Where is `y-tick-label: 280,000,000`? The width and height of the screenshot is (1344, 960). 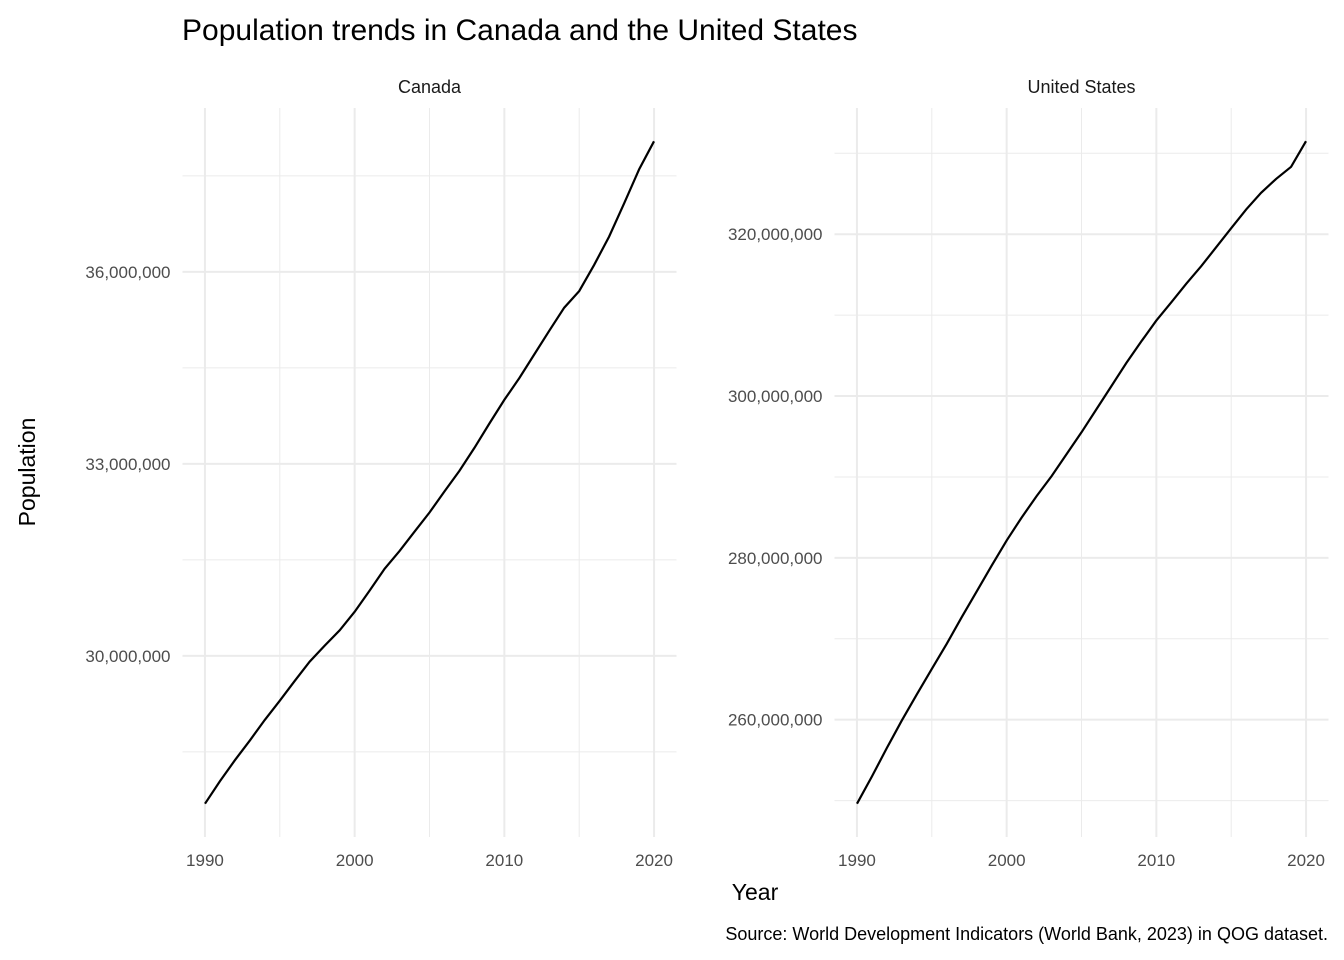
y-tick-label: 280,000,000 is located at coordinates (775, 558).